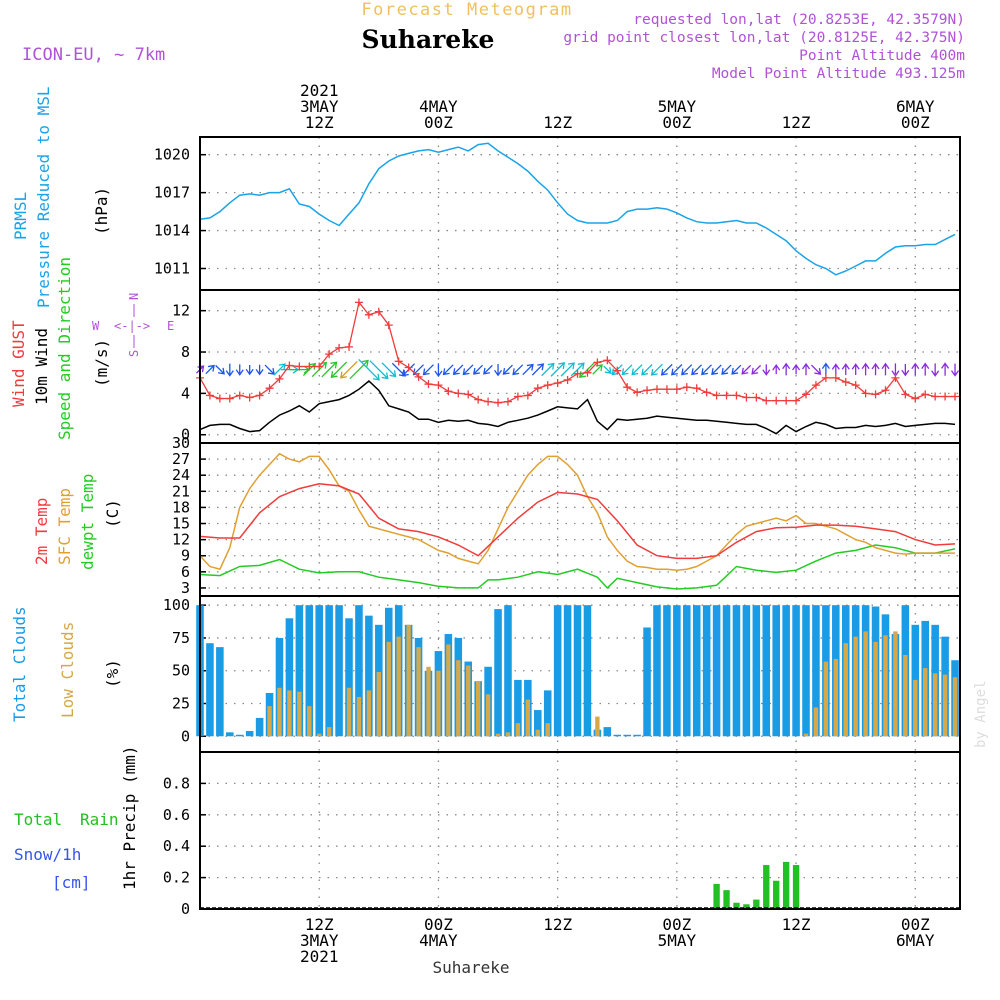 Image resolution: width=1000 pixels, height=1000 pixels. Describe the element at coordinates (41, 366) in the screenshot. I see `wind-10m-label: 10m Wind` at that location.